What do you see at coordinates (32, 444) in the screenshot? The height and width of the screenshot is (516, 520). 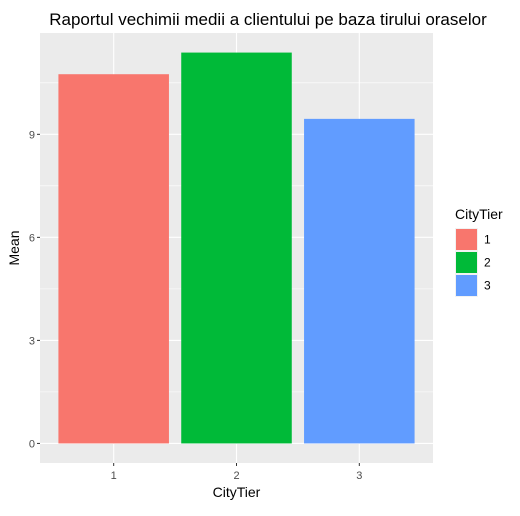 I see `y-tick-label: 0` at bounding box center [32, 444].